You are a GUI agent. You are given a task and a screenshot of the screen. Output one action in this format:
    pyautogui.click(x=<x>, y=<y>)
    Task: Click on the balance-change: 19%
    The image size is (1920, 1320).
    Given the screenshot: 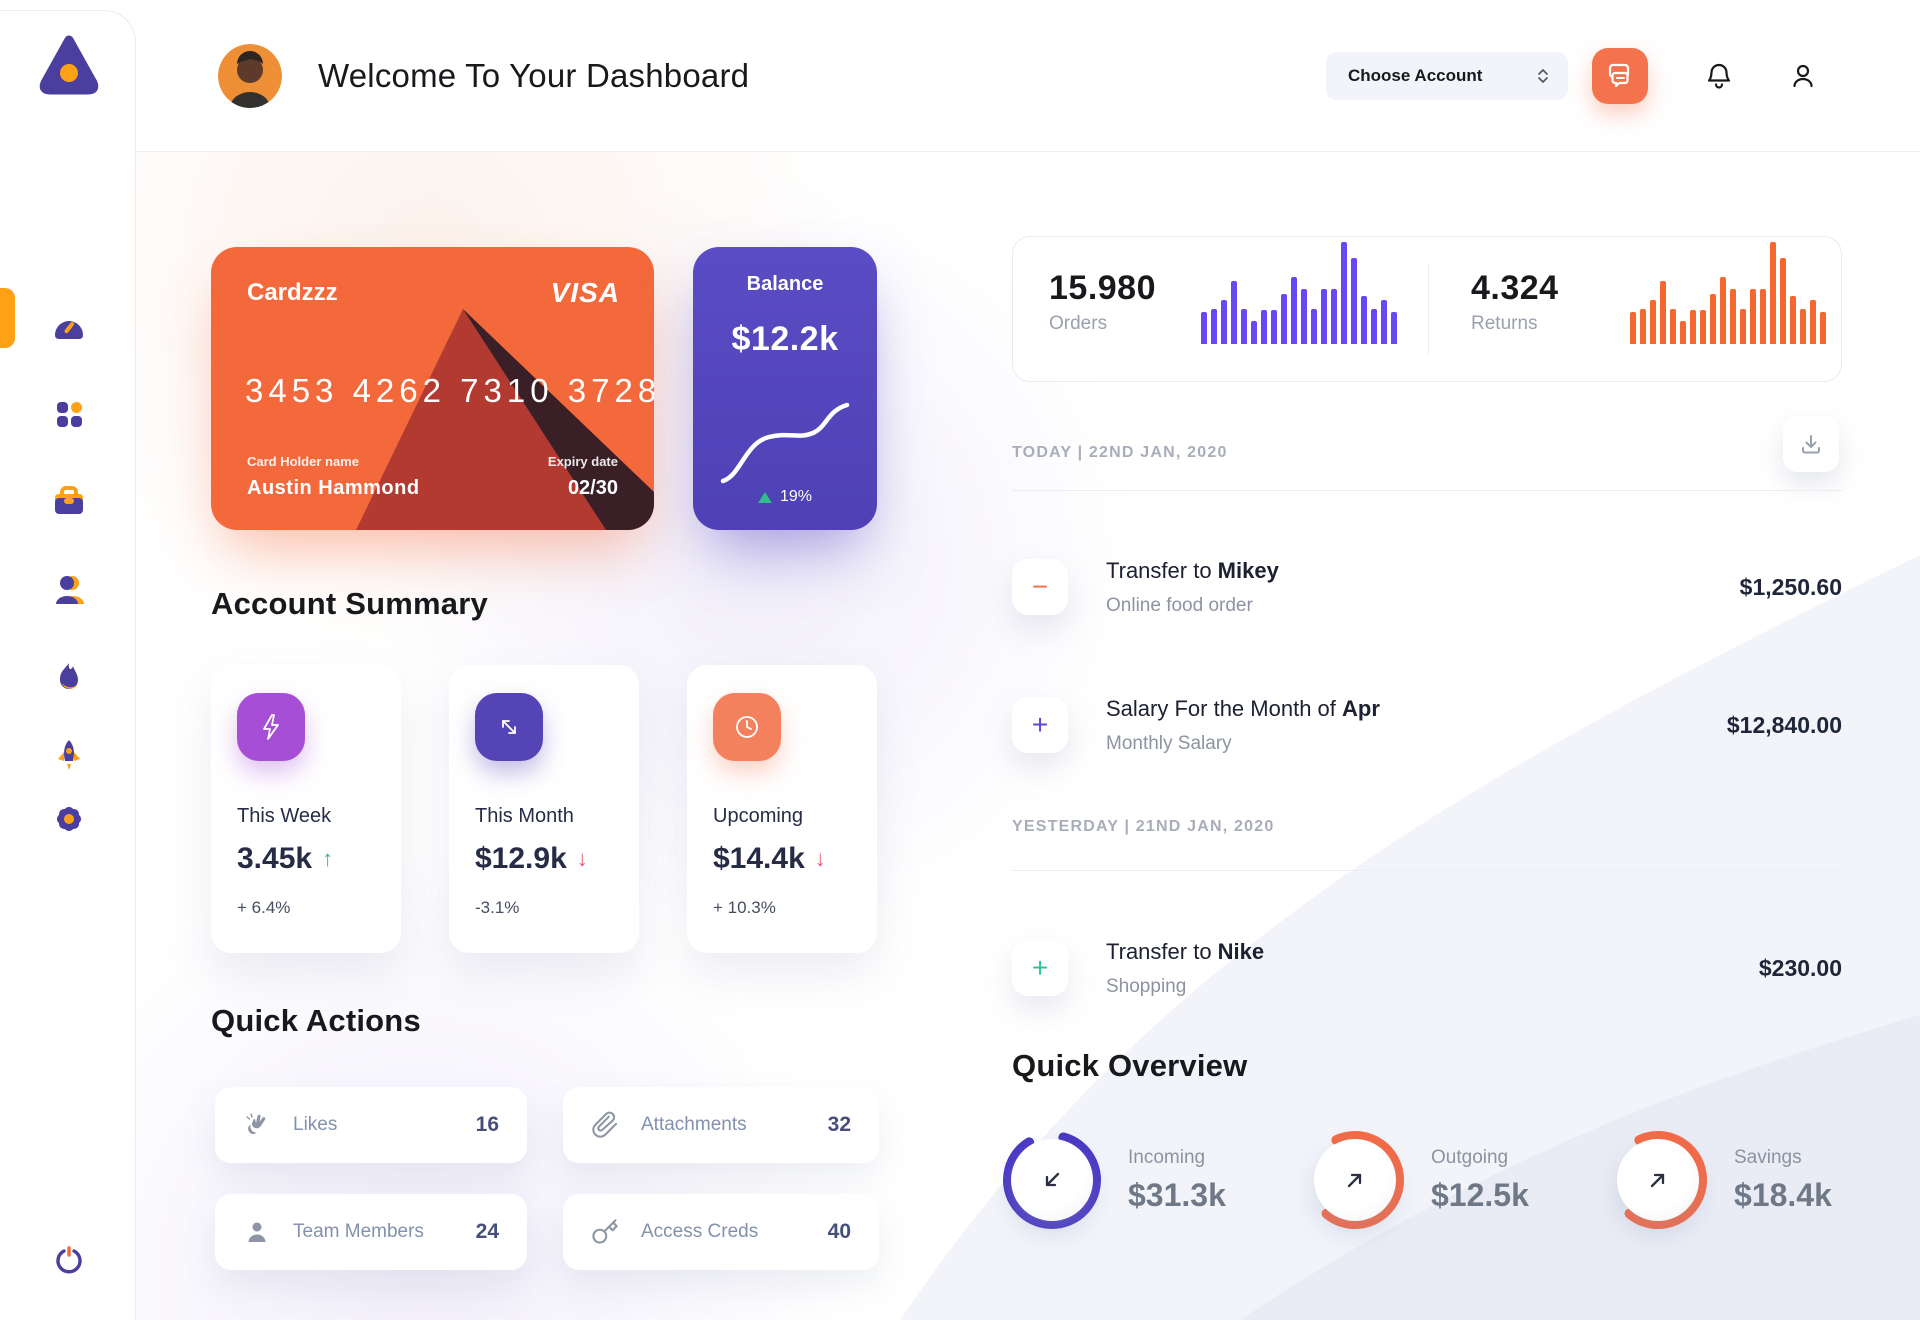 What is the action you would take?
    pyautogui.click(x=796, y=496)
    